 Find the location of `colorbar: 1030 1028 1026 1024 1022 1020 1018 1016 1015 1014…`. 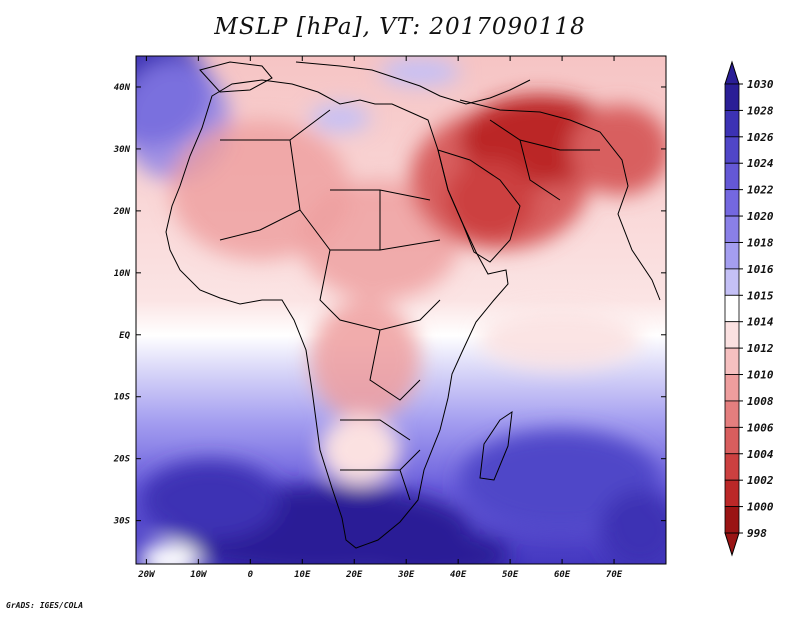

colorbar: 1030 1028 1026 1024 1022 1020 1018 1016 1015 1014… is located at coordinates (749, 308).